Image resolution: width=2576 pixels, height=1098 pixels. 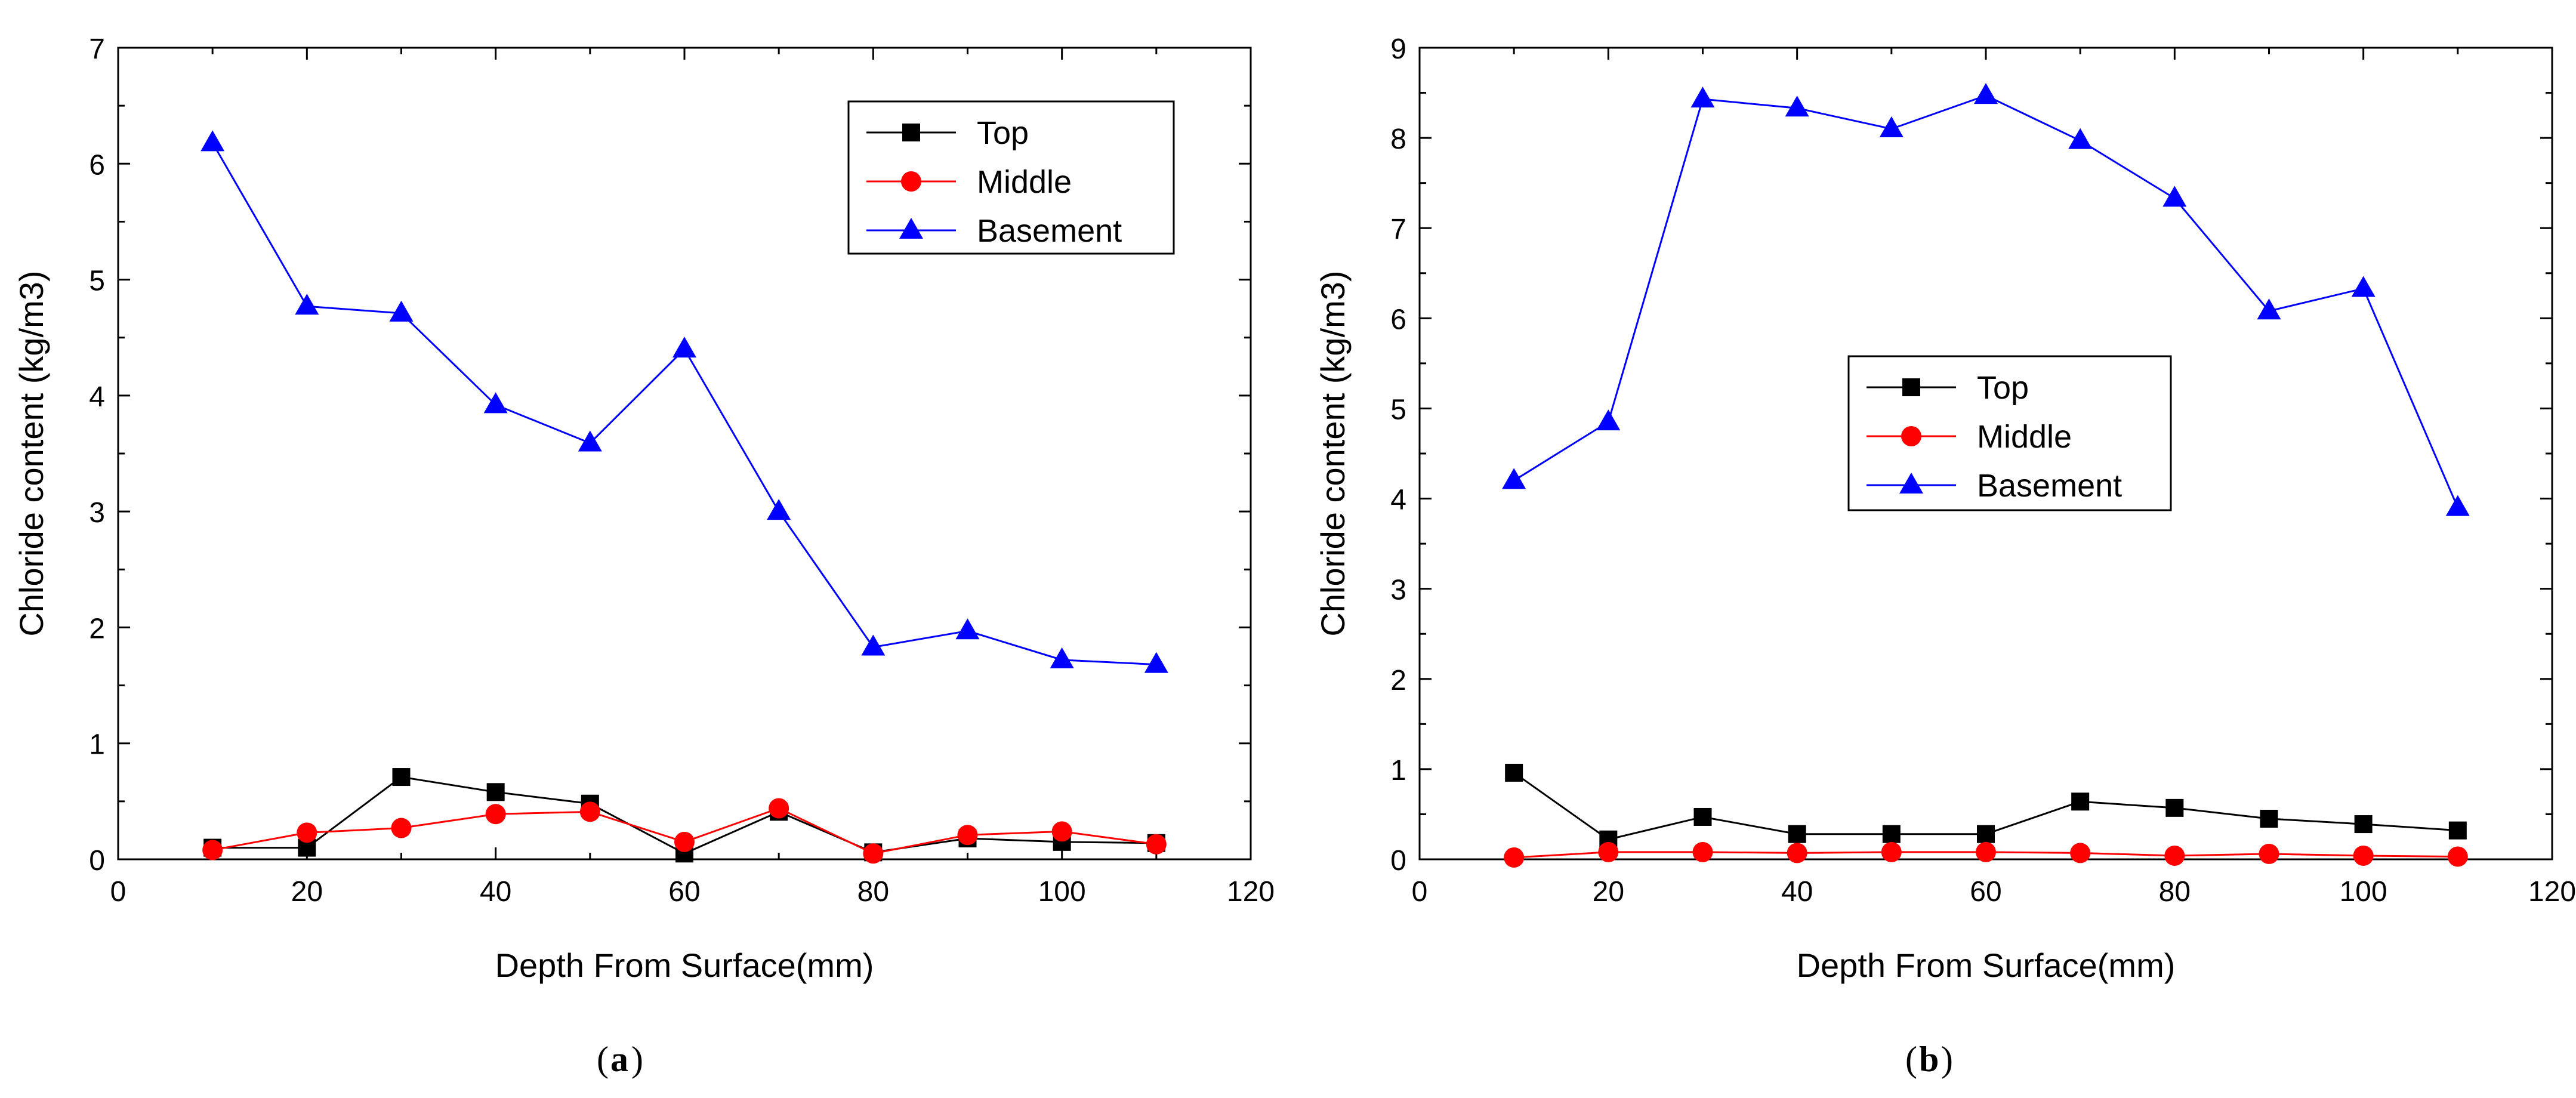 I want to click on series-basement, so click(x=1986, y=299).